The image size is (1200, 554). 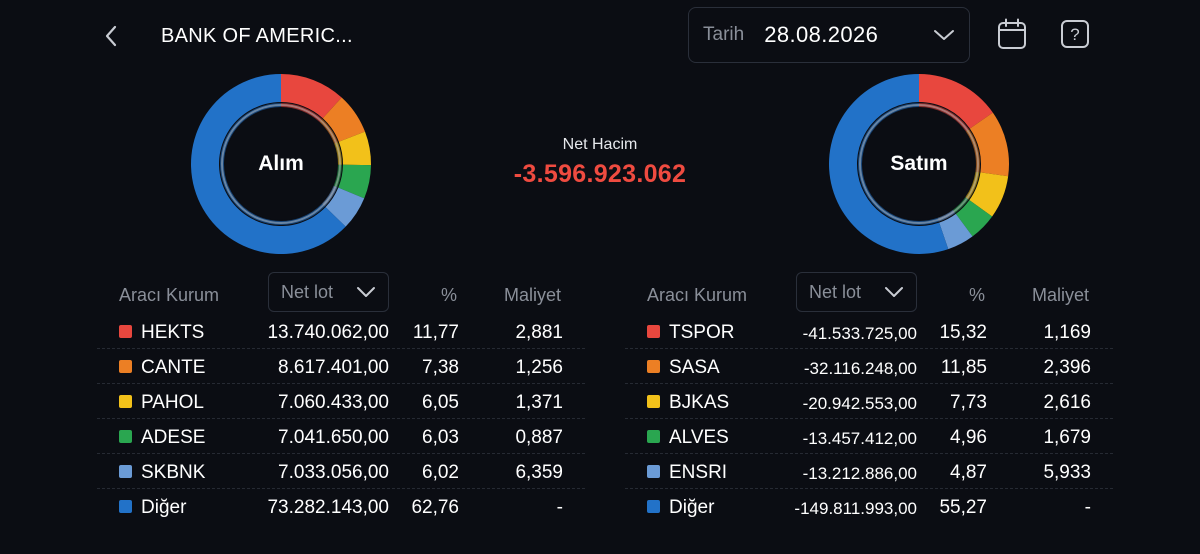 What do you see at coordinates (1067, 332) in the screenshot?
I see `cost-value: 1,169` at bounding box center [1067, 332].